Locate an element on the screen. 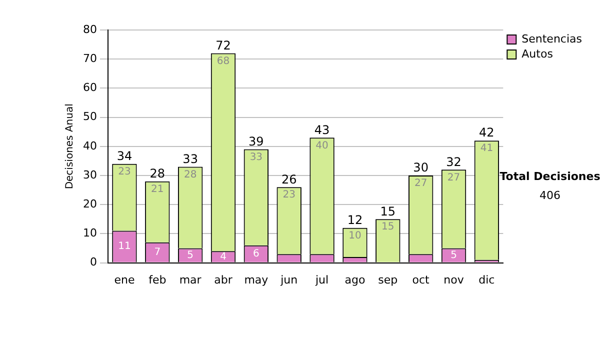  legend-label: Autos is located at coordinates (538, 53).